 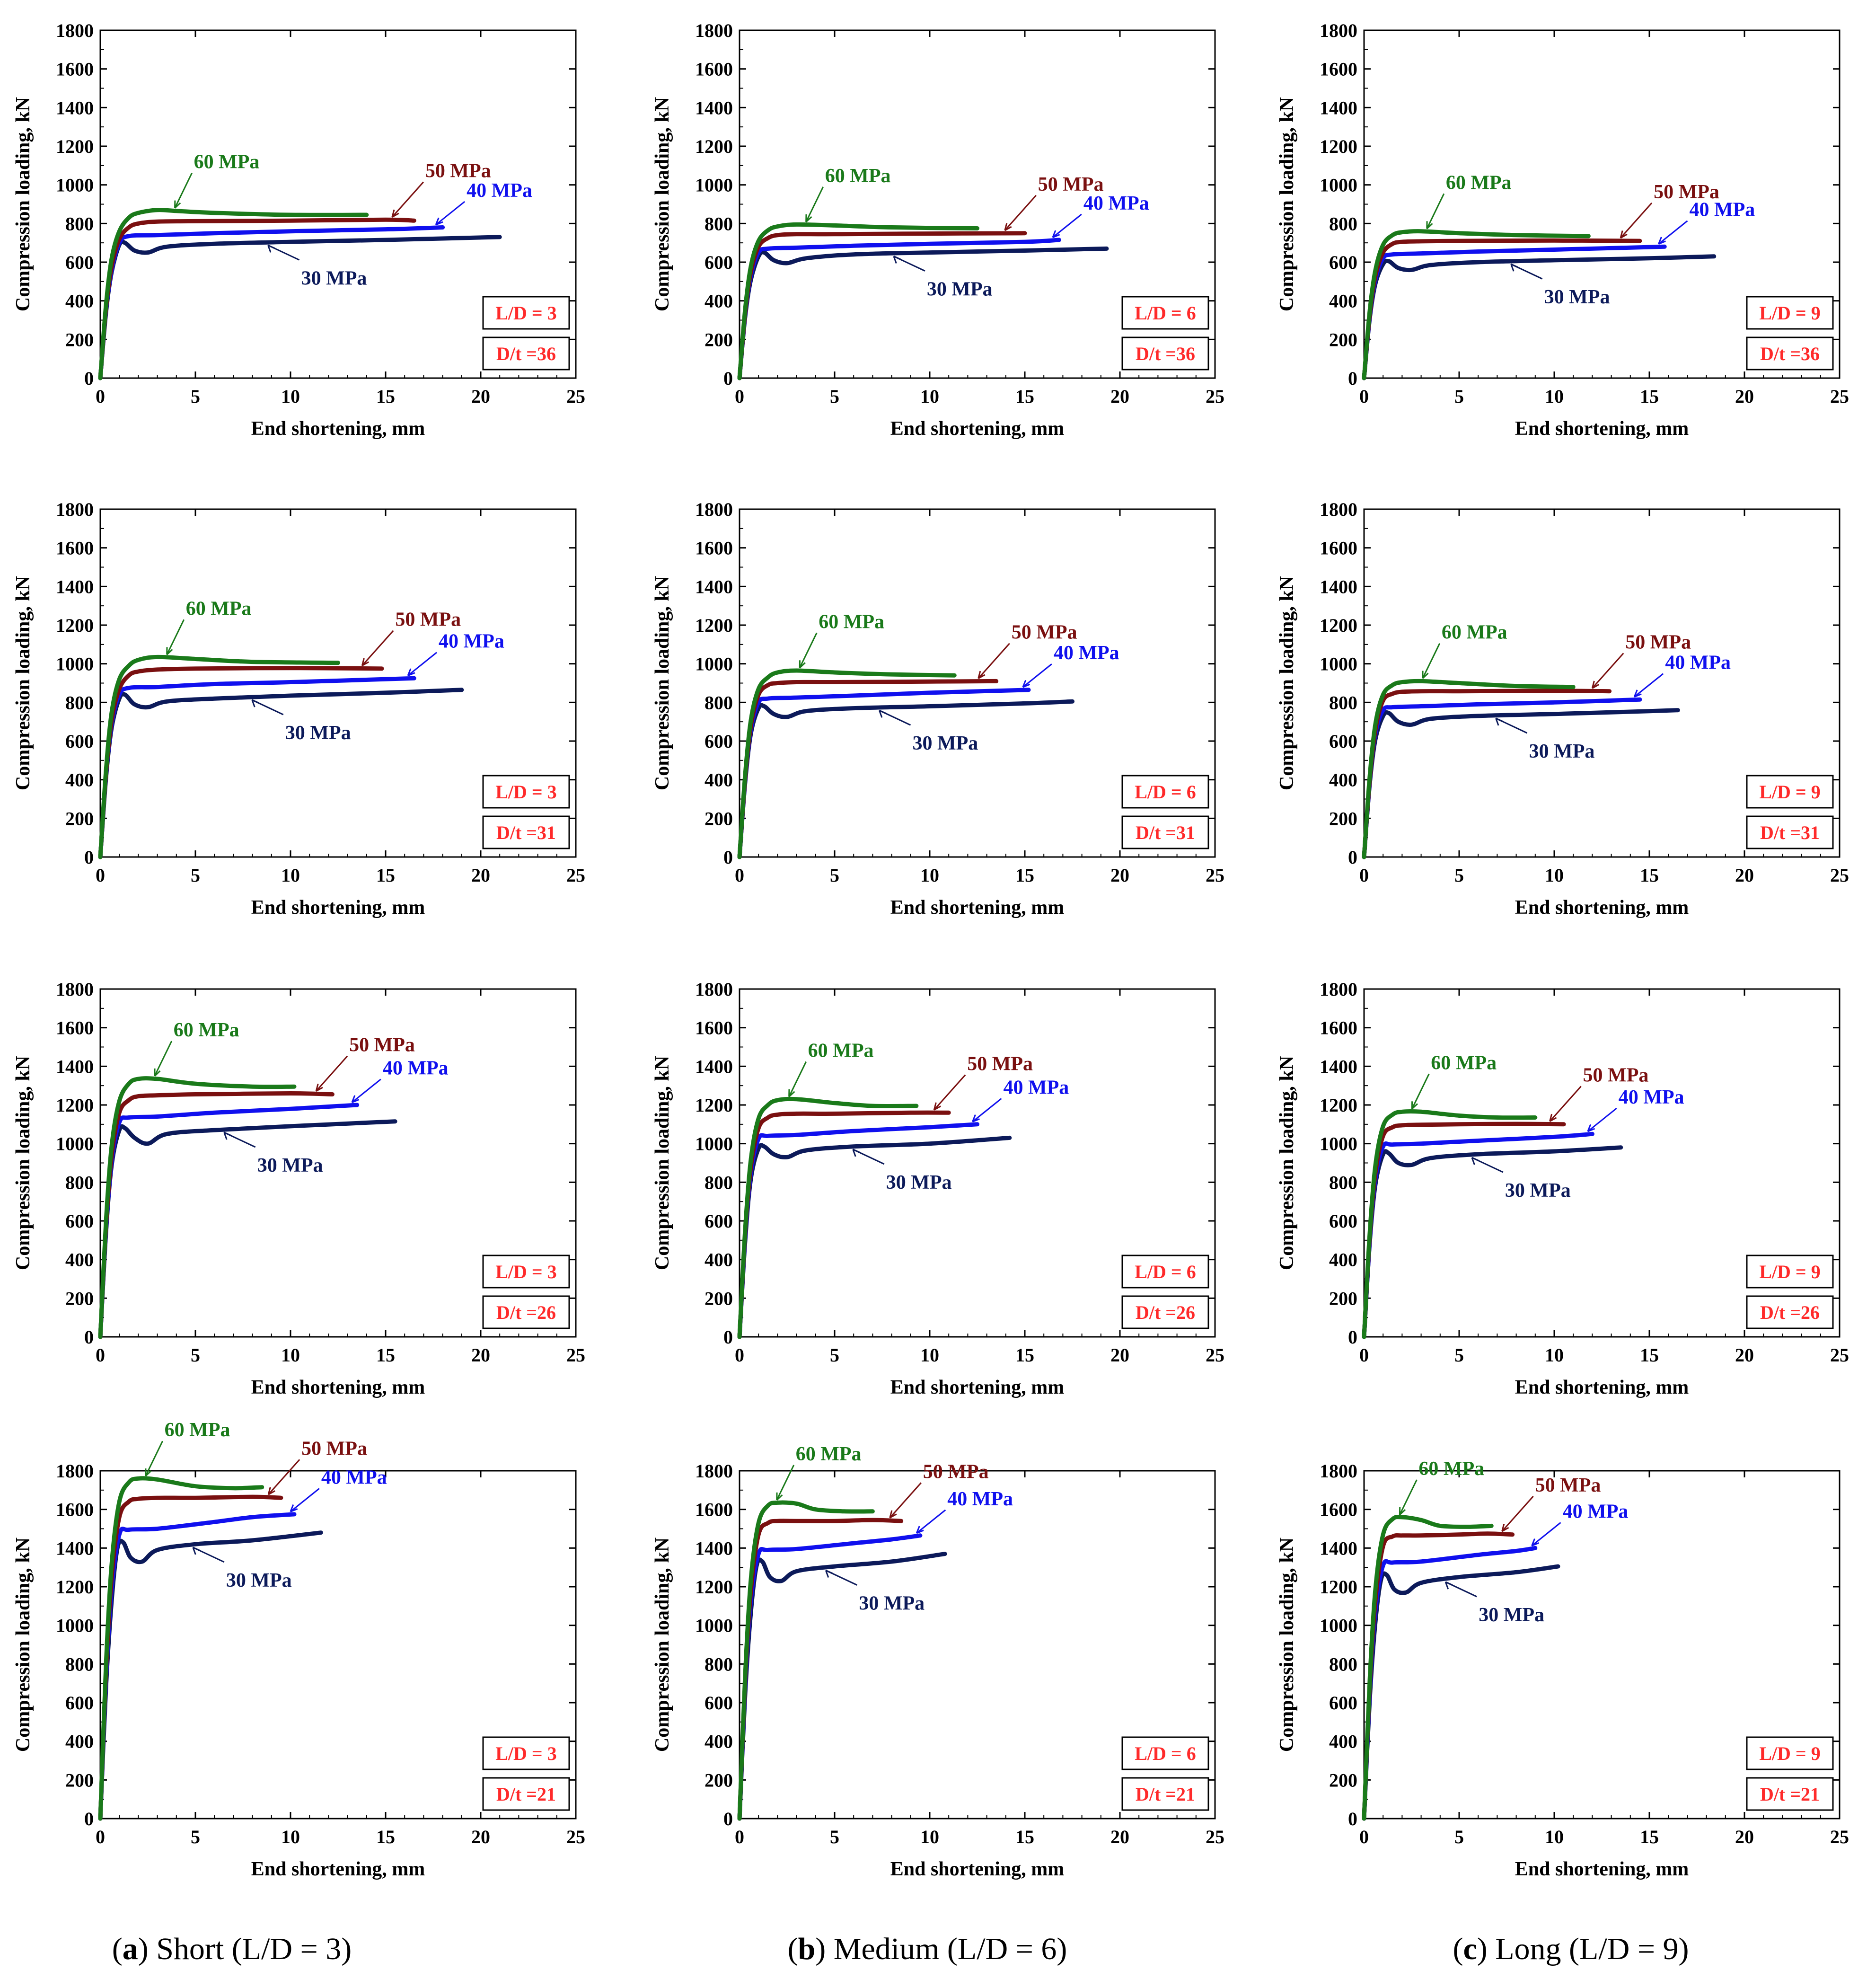 I want to click on annotation-box-label: D/t =36, so click(x=1790, y=353).